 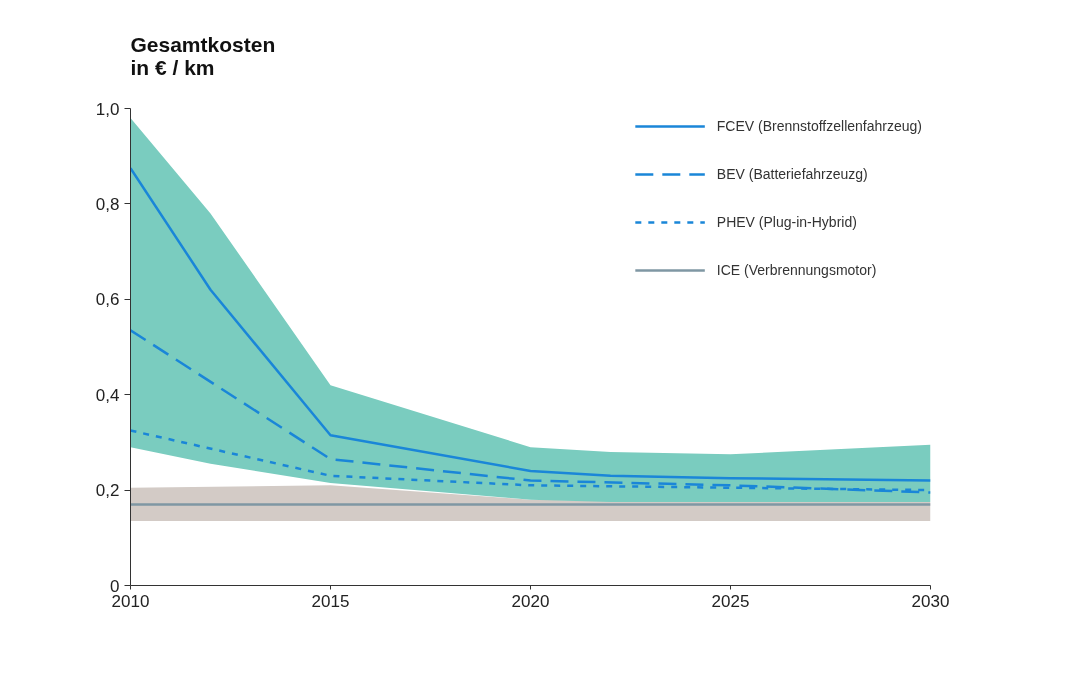 What do you see at coordinates (107, 204) in the screenshot?
I see `y-tick-label: 0,8` at bounding box center [107, 204].